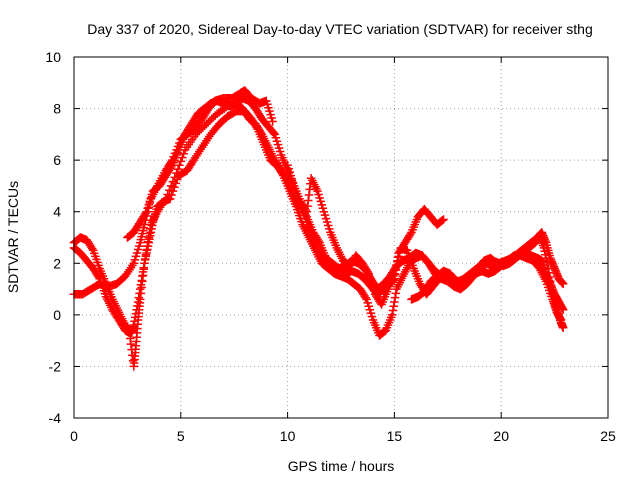  Describe the element at coordinates (13, 237) in the screenshot. I see `y-axis-label: SDTVAR / TECUs` at that location.